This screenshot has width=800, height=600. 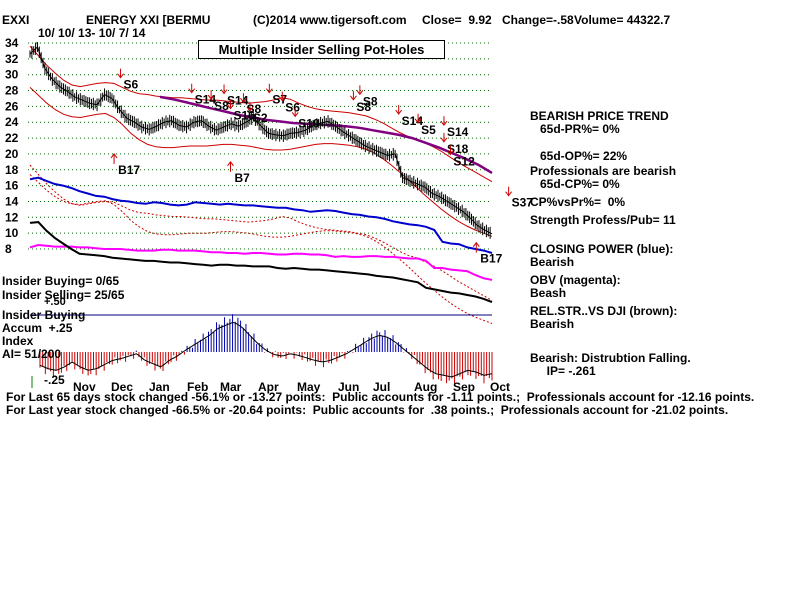 What do you see at coordinates (348, 387) in the screenshot?
I see `month-label: Jun` at bounding box center [348, 387].